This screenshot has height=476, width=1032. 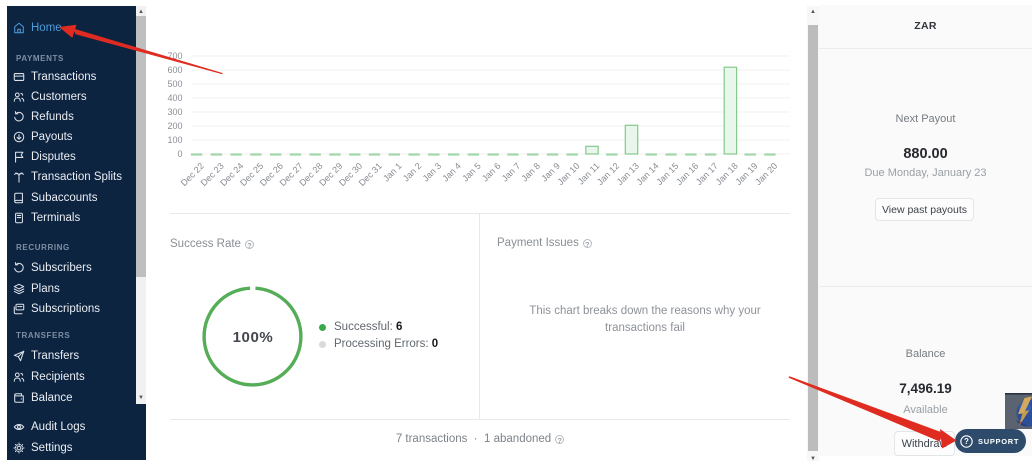 I want to click on svg-text: 400, so click(x=174, y=98).